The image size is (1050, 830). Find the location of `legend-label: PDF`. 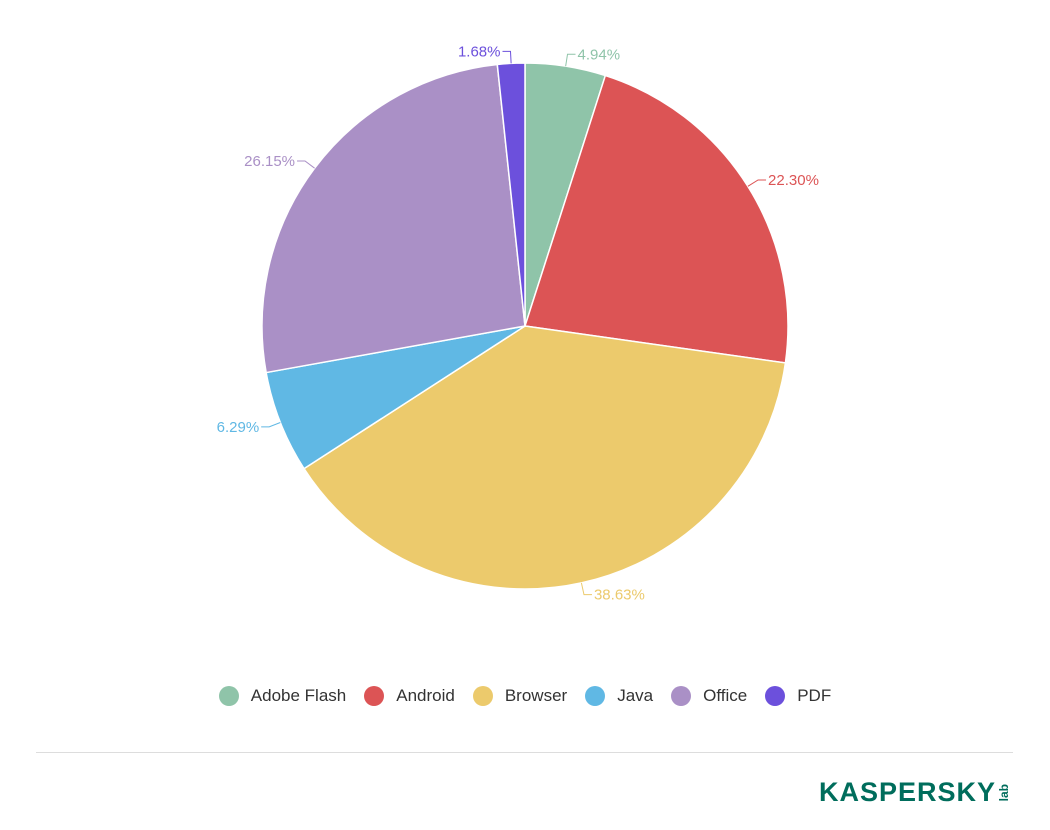

legend-label: PDF is located at coordinates (814, 695).